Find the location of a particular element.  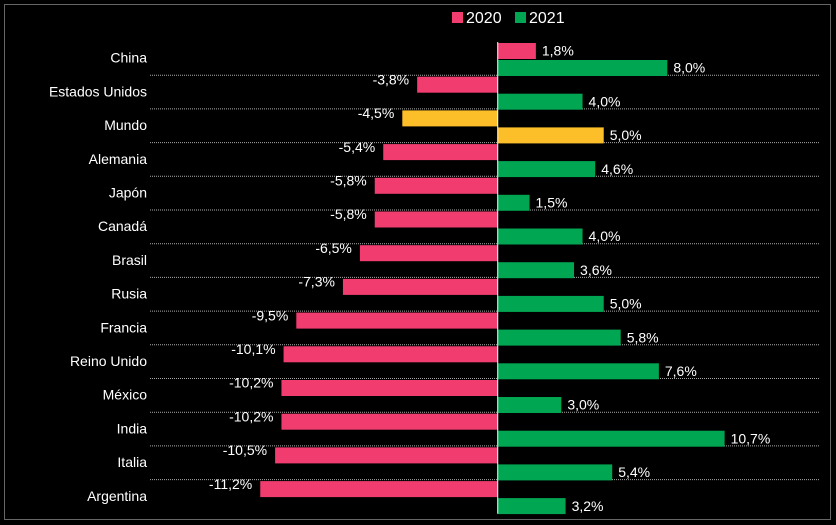

category-label: Mundo is located at coordinates (125, 125).